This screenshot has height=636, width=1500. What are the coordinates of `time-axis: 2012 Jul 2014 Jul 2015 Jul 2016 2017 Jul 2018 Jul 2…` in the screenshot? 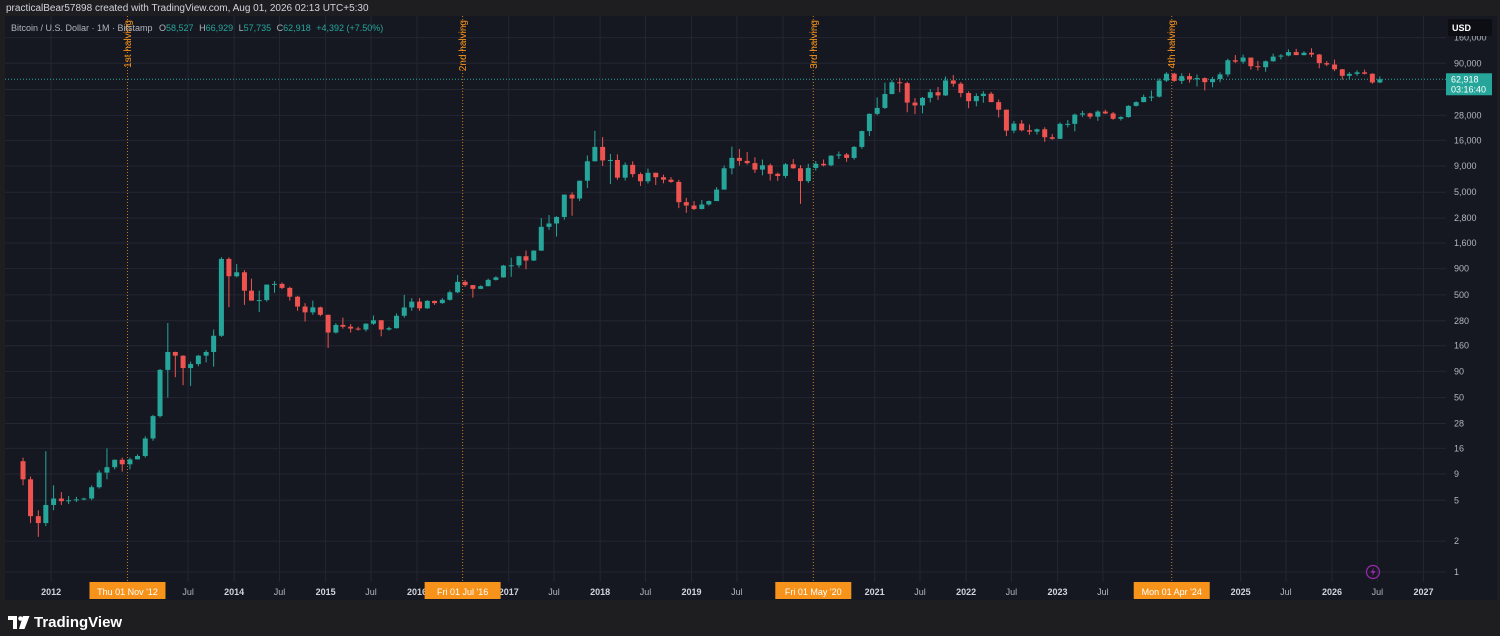 It's located at (751, 591).